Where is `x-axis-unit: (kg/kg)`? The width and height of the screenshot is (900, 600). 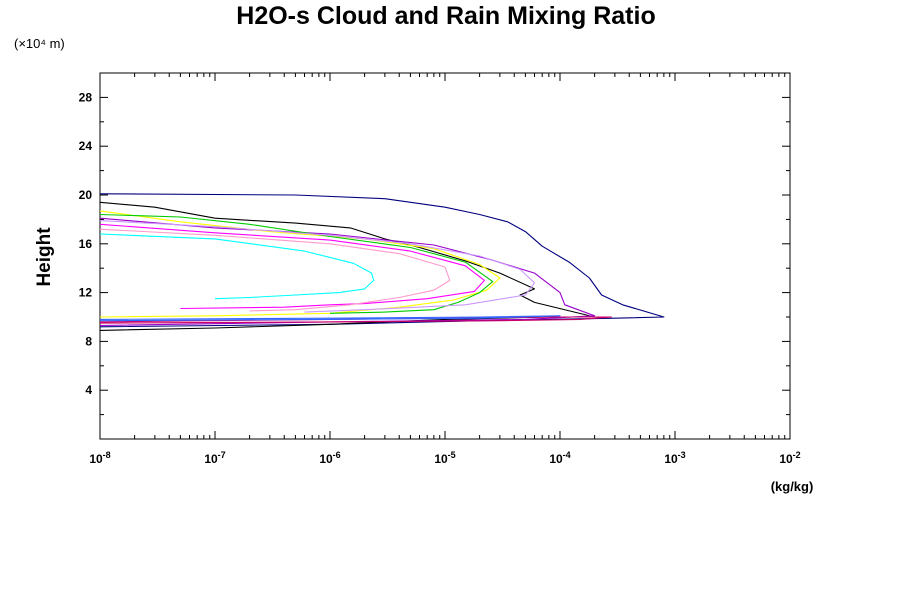 x-axis-unit: (kg/kg) is located at coordinates (792, 486).